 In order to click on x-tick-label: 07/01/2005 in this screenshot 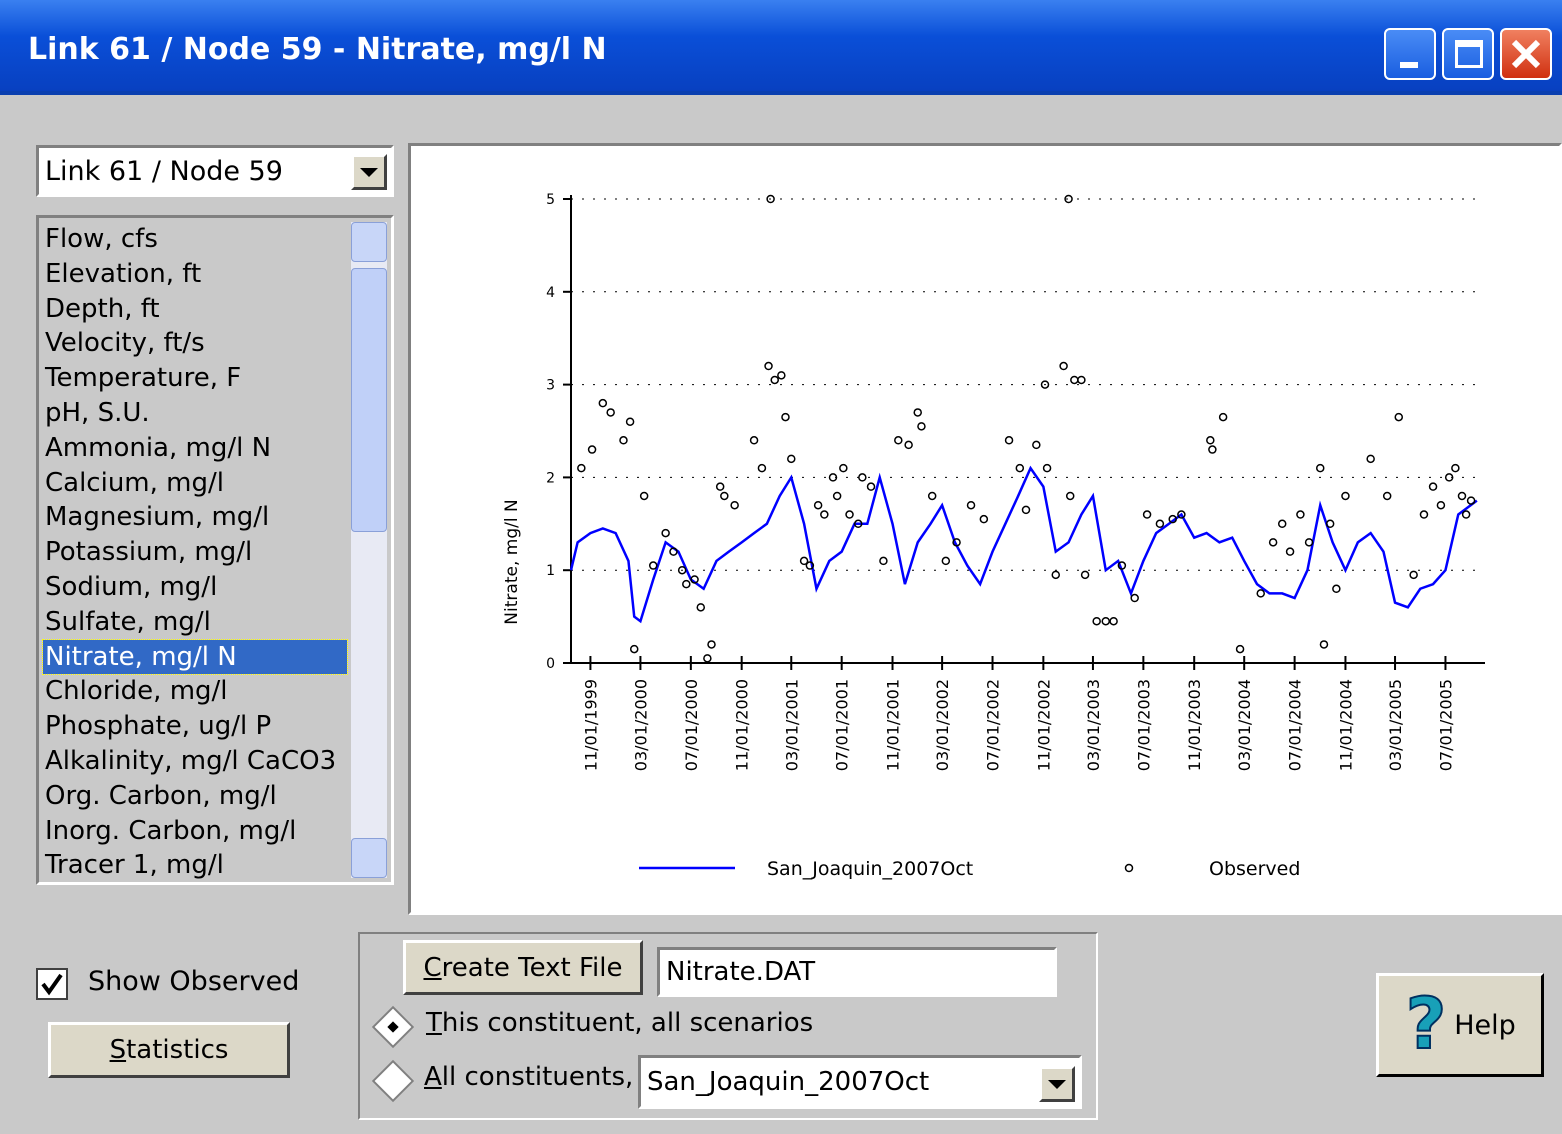, I will do `click(1445, 725)`.